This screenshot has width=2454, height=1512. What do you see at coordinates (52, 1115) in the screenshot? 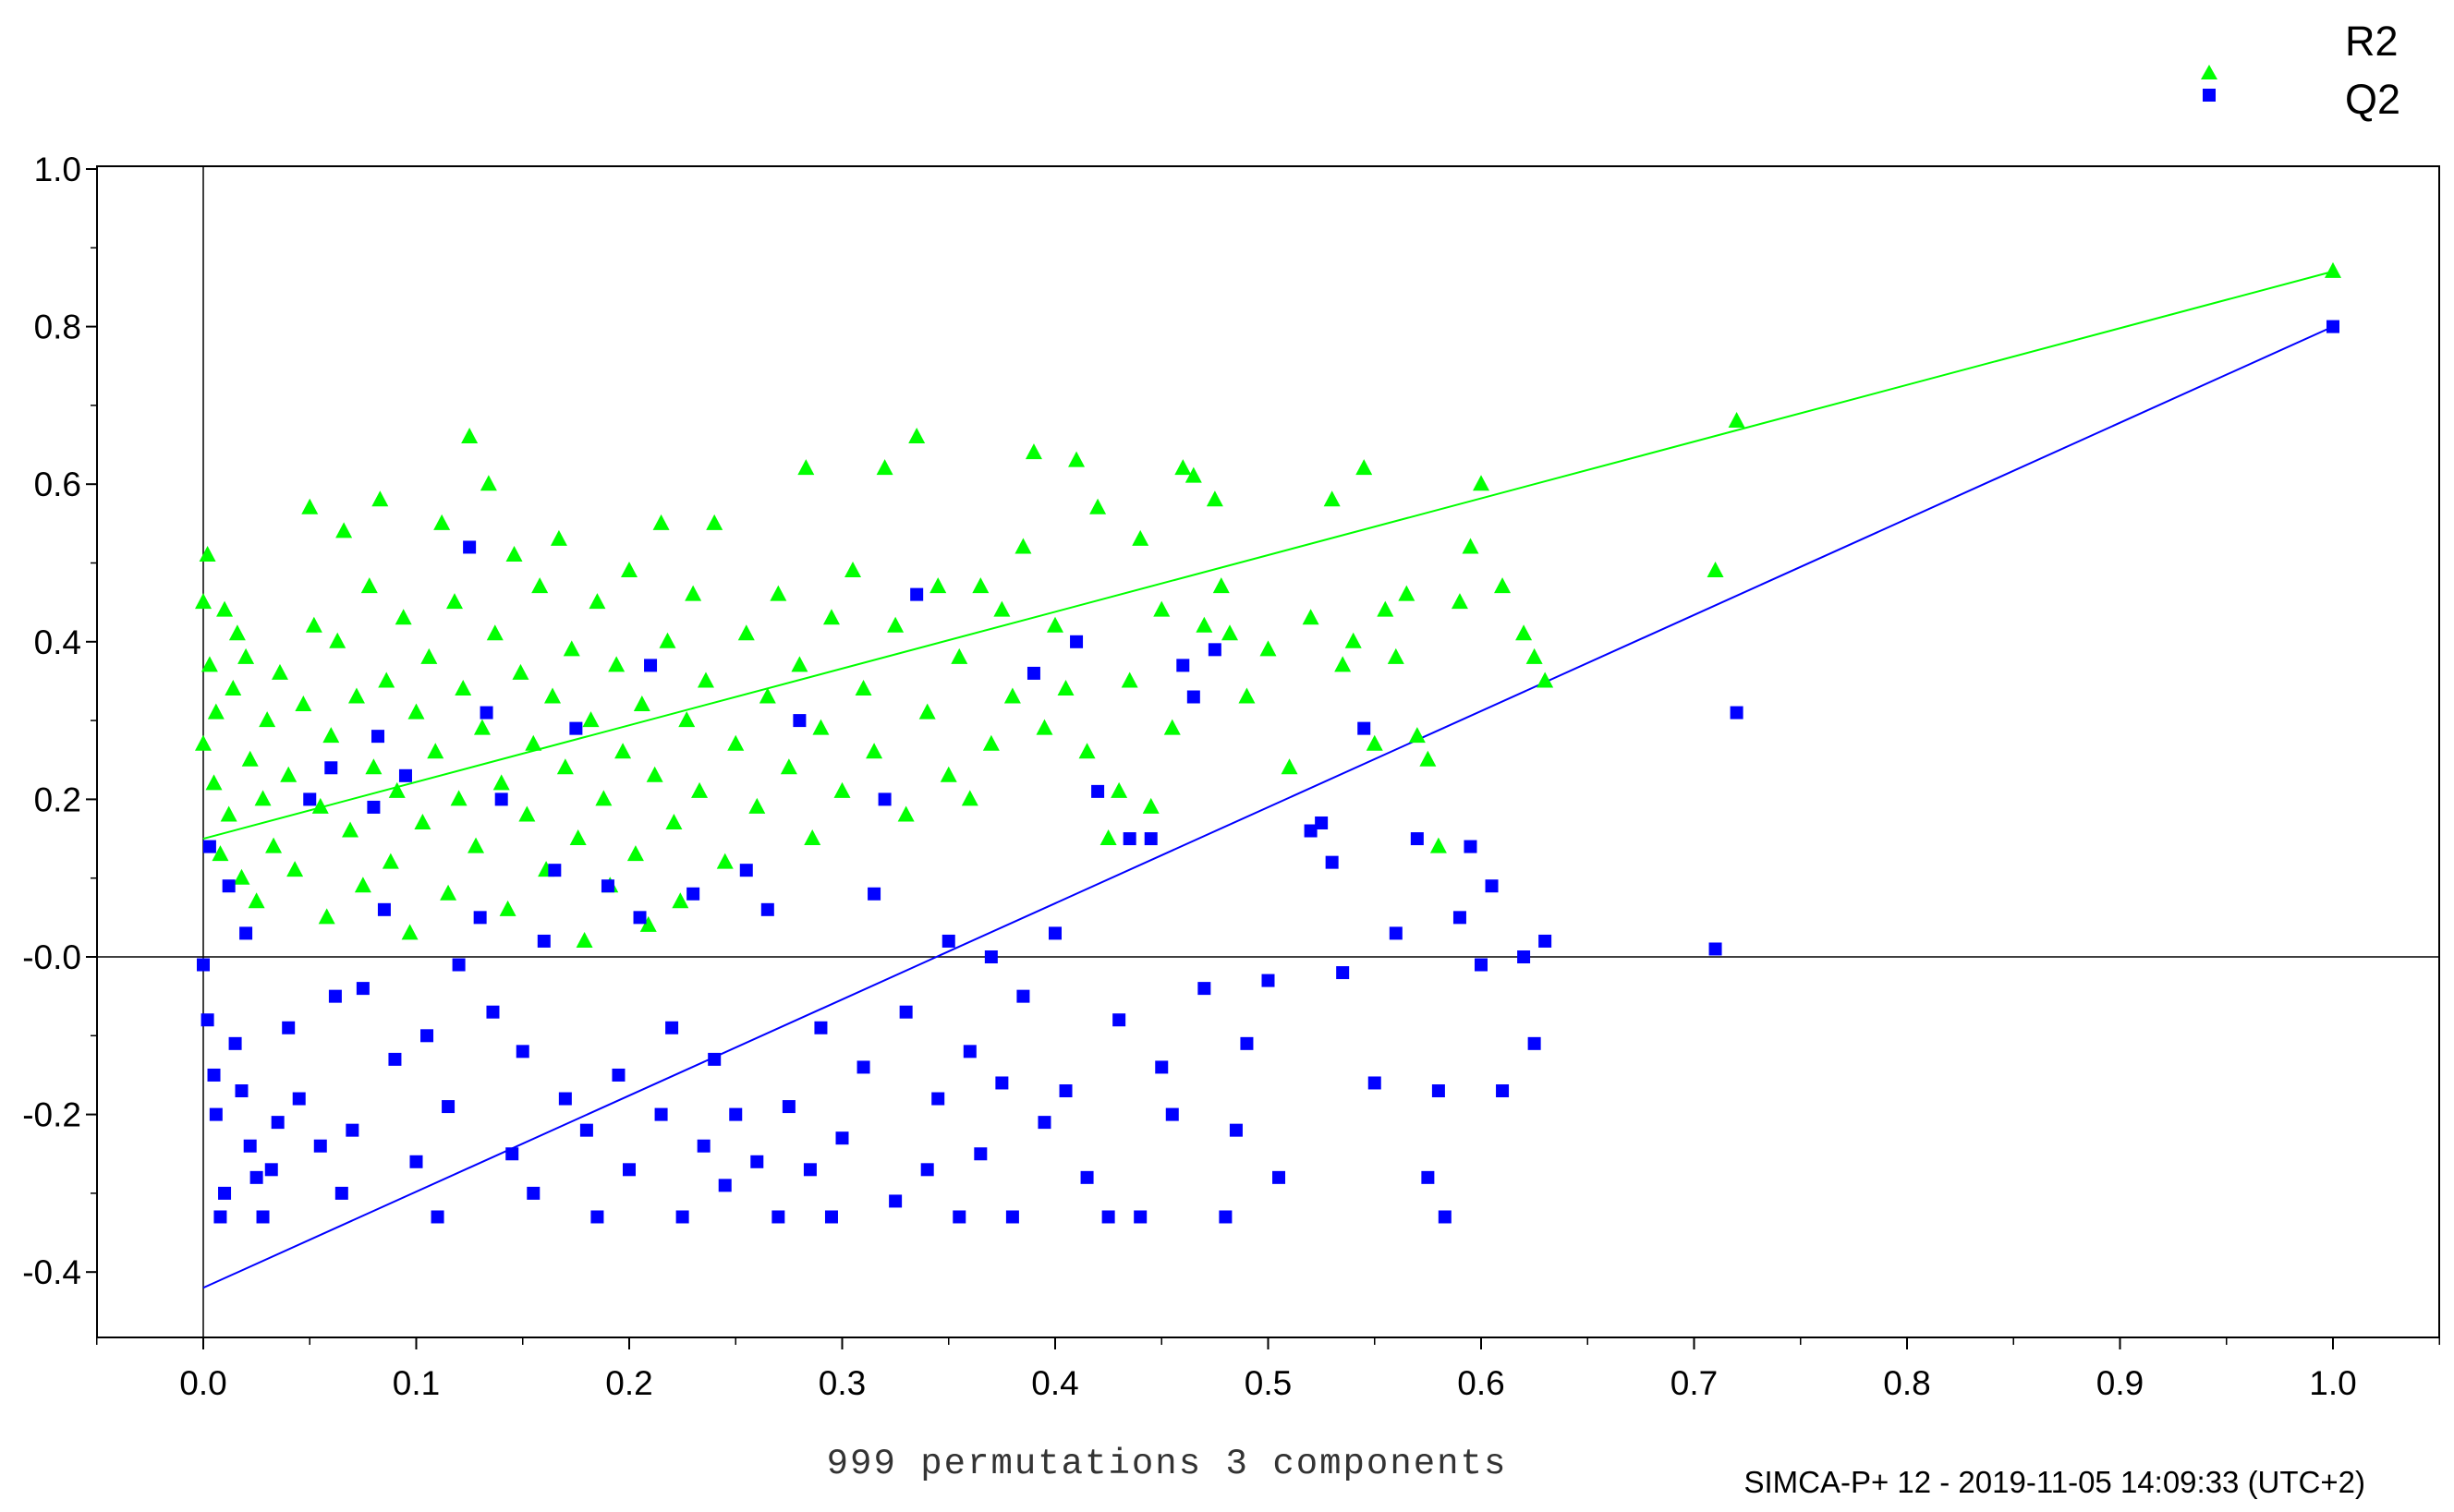
I see `y-tick-label: -0.2` at bounding box center [52, 1115].